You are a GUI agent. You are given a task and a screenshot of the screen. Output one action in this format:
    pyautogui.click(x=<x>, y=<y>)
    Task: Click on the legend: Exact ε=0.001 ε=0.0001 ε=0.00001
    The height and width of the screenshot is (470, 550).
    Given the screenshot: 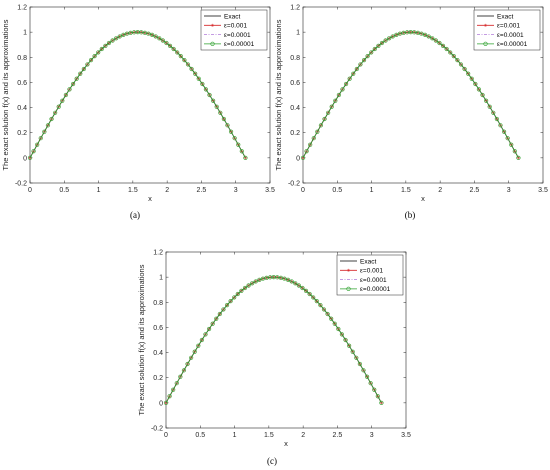 What is the action you would take?
    pyautogui.click(x=507, y=30)
    